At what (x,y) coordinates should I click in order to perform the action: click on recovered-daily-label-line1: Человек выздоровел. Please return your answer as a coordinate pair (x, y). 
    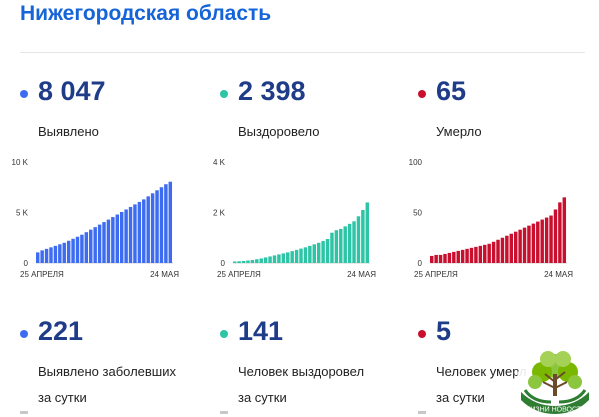
    Looking at the image, I should click on (301, 371).